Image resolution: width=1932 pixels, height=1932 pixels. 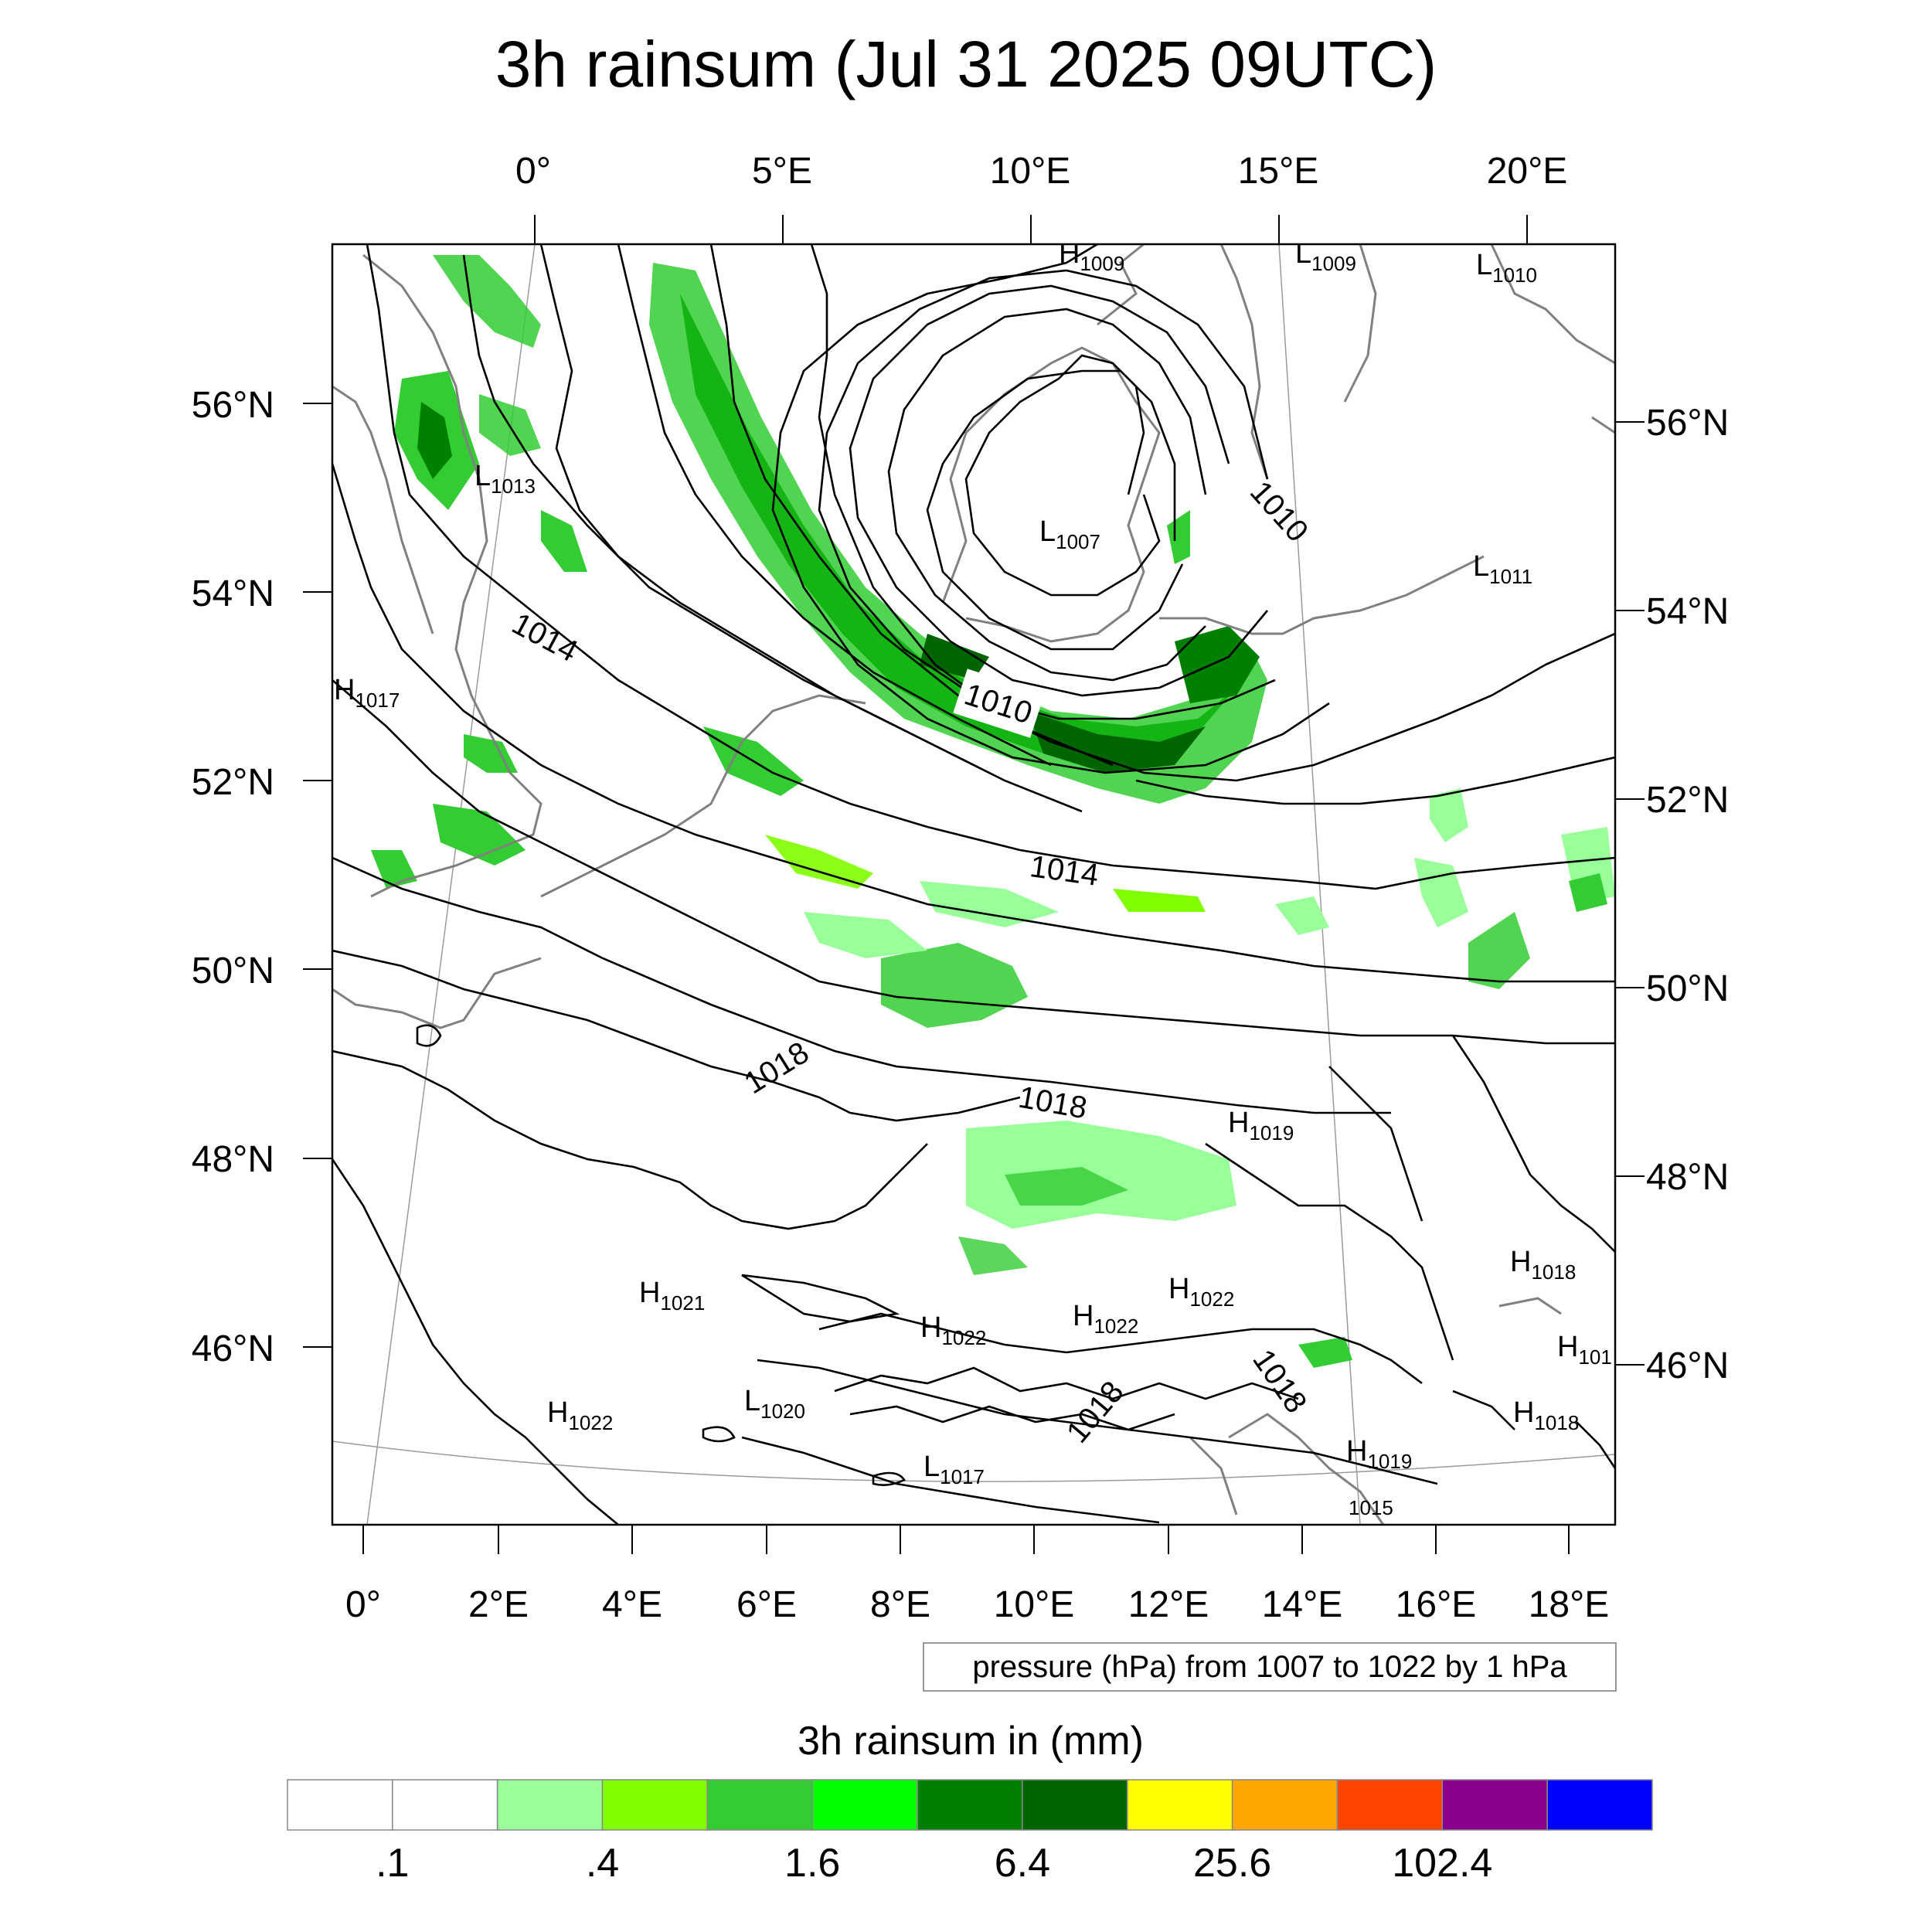 What do you see at coordinates (1303, 1604) in the screenshot?
I see `bottom-lon-label: 14°E` at bounding box center [1303, 1604].